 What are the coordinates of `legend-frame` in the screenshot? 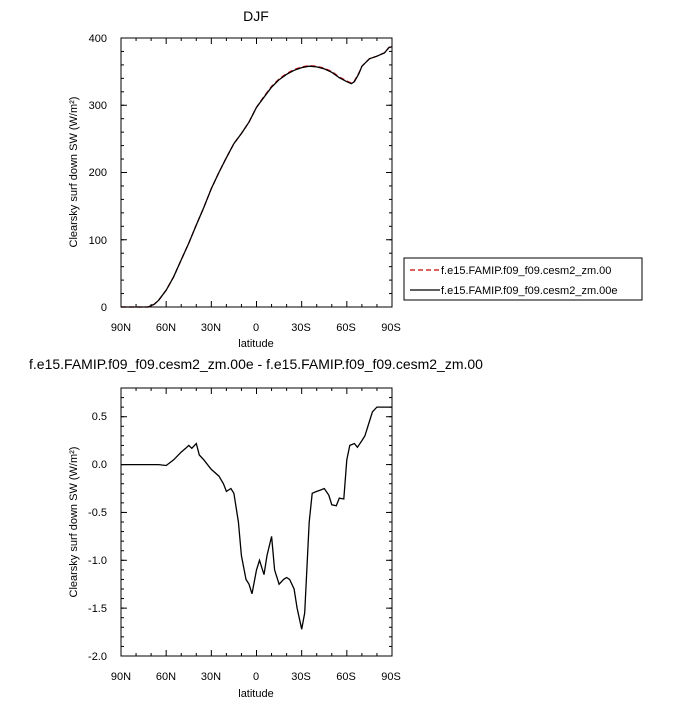 It's located at (523, 279).